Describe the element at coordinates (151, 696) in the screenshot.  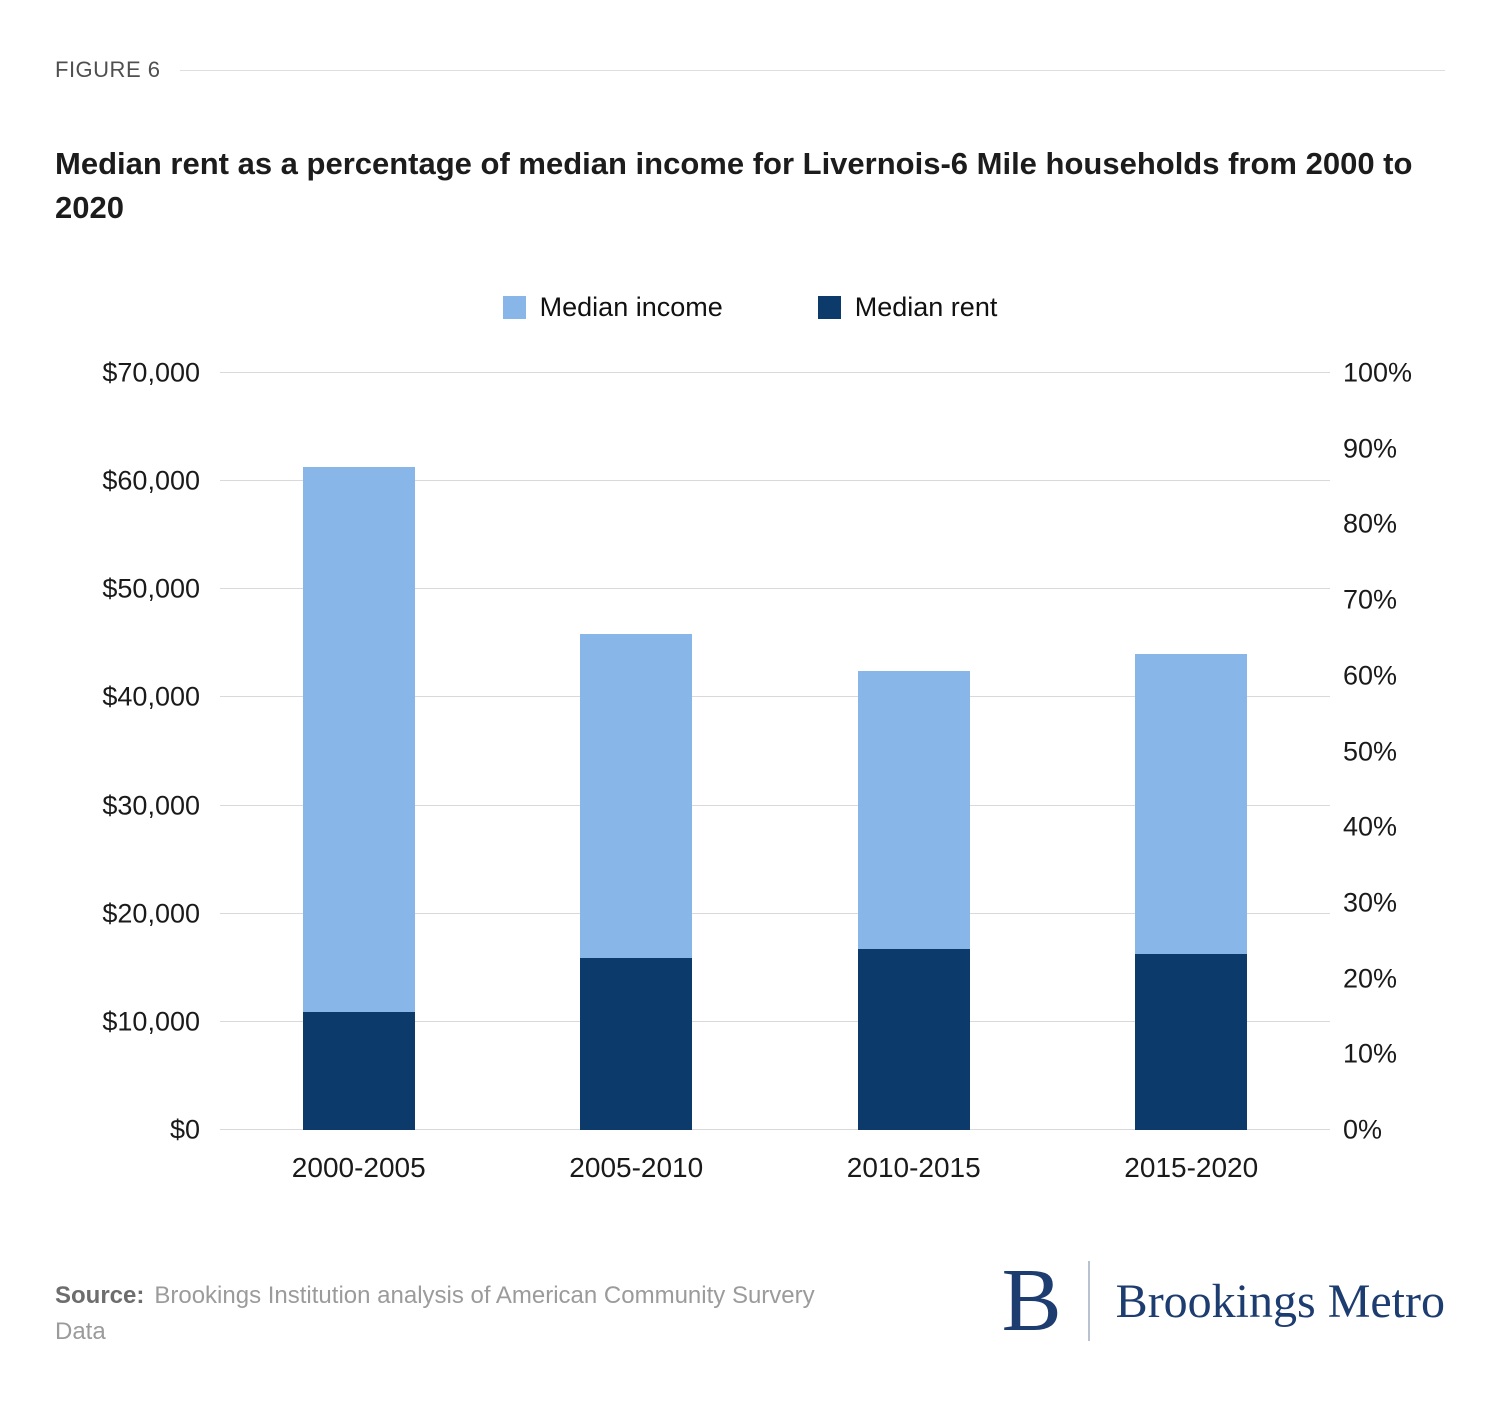
I see `y-axis-left-tick: $40,000` at that location.